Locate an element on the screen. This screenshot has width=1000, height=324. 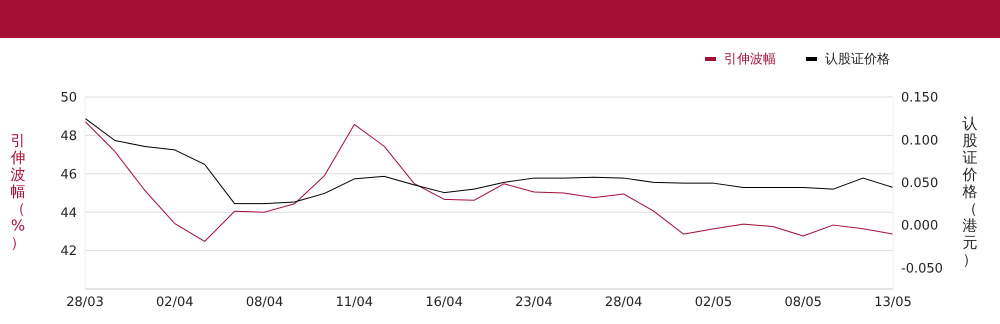
x-tick-label: 13/05 is located at coordinates (893, 302).